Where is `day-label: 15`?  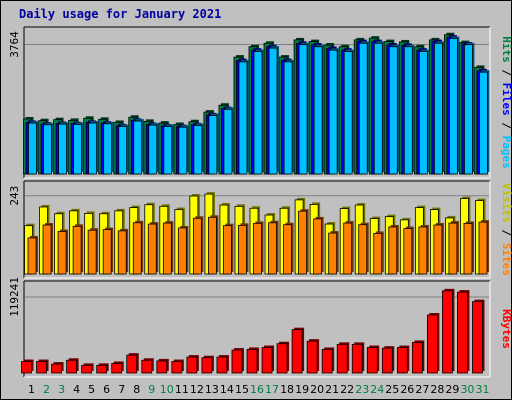
day-label: 15 is located at coordinates (242, 389).